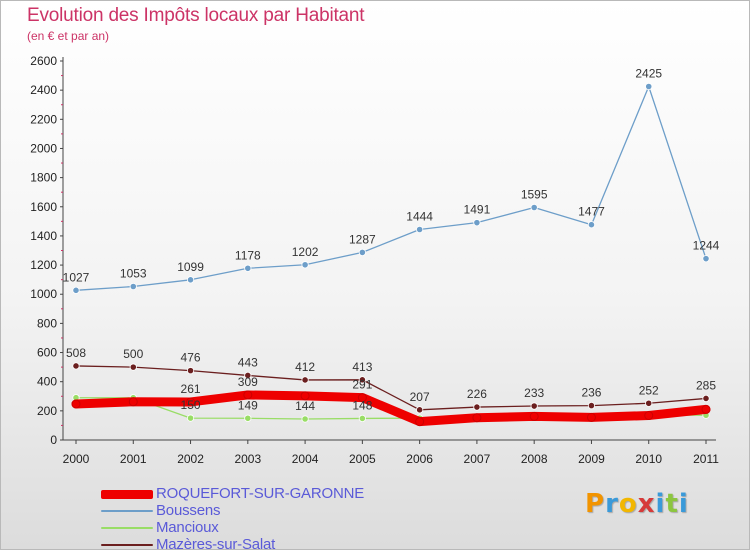  I want to click on legend-swatch-mazeres, so click(127, 545).